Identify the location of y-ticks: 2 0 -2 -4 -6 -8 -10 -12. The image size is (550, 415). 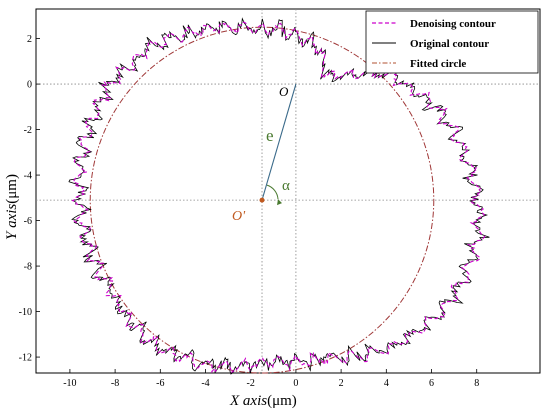
(29, 199).